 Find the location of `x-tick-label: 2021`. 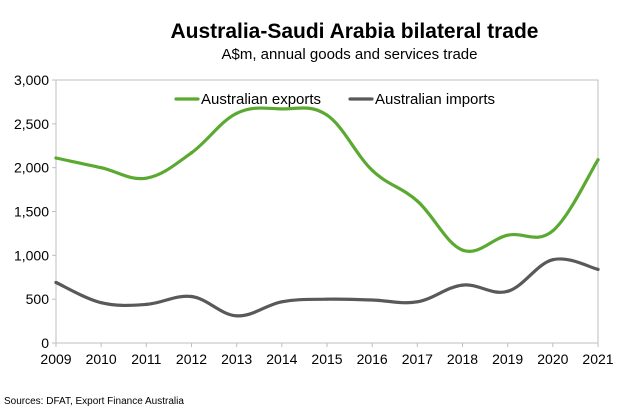

x-tick-label: 2021 is located at coordinates (597, 359).